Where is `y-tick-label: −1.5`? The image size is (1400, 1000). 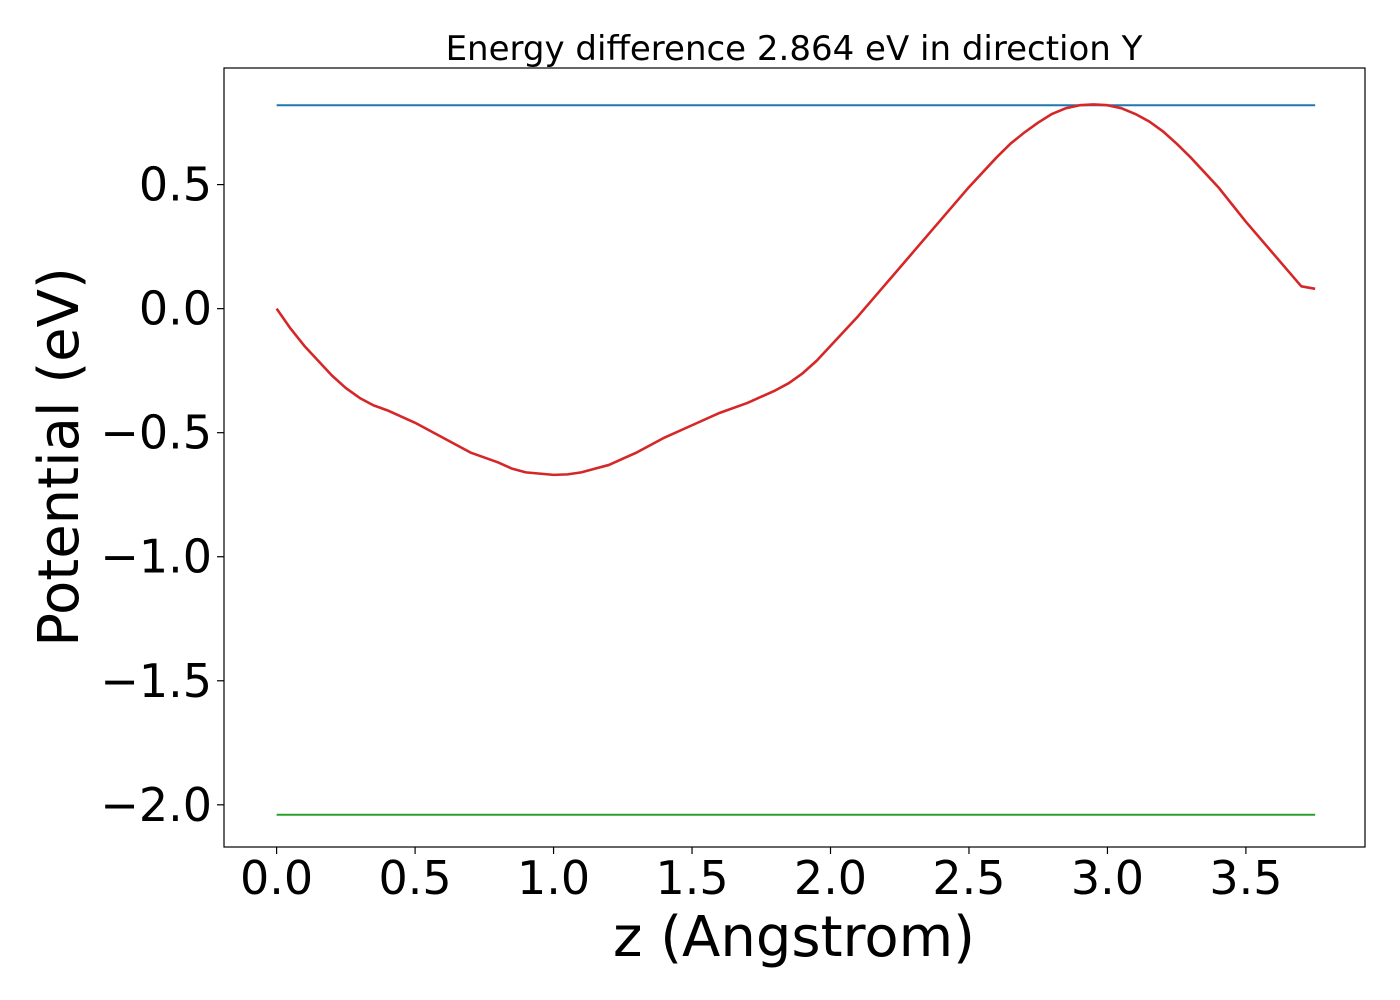
y-tick-label: −1.5 is located at coordinates (156, 681).